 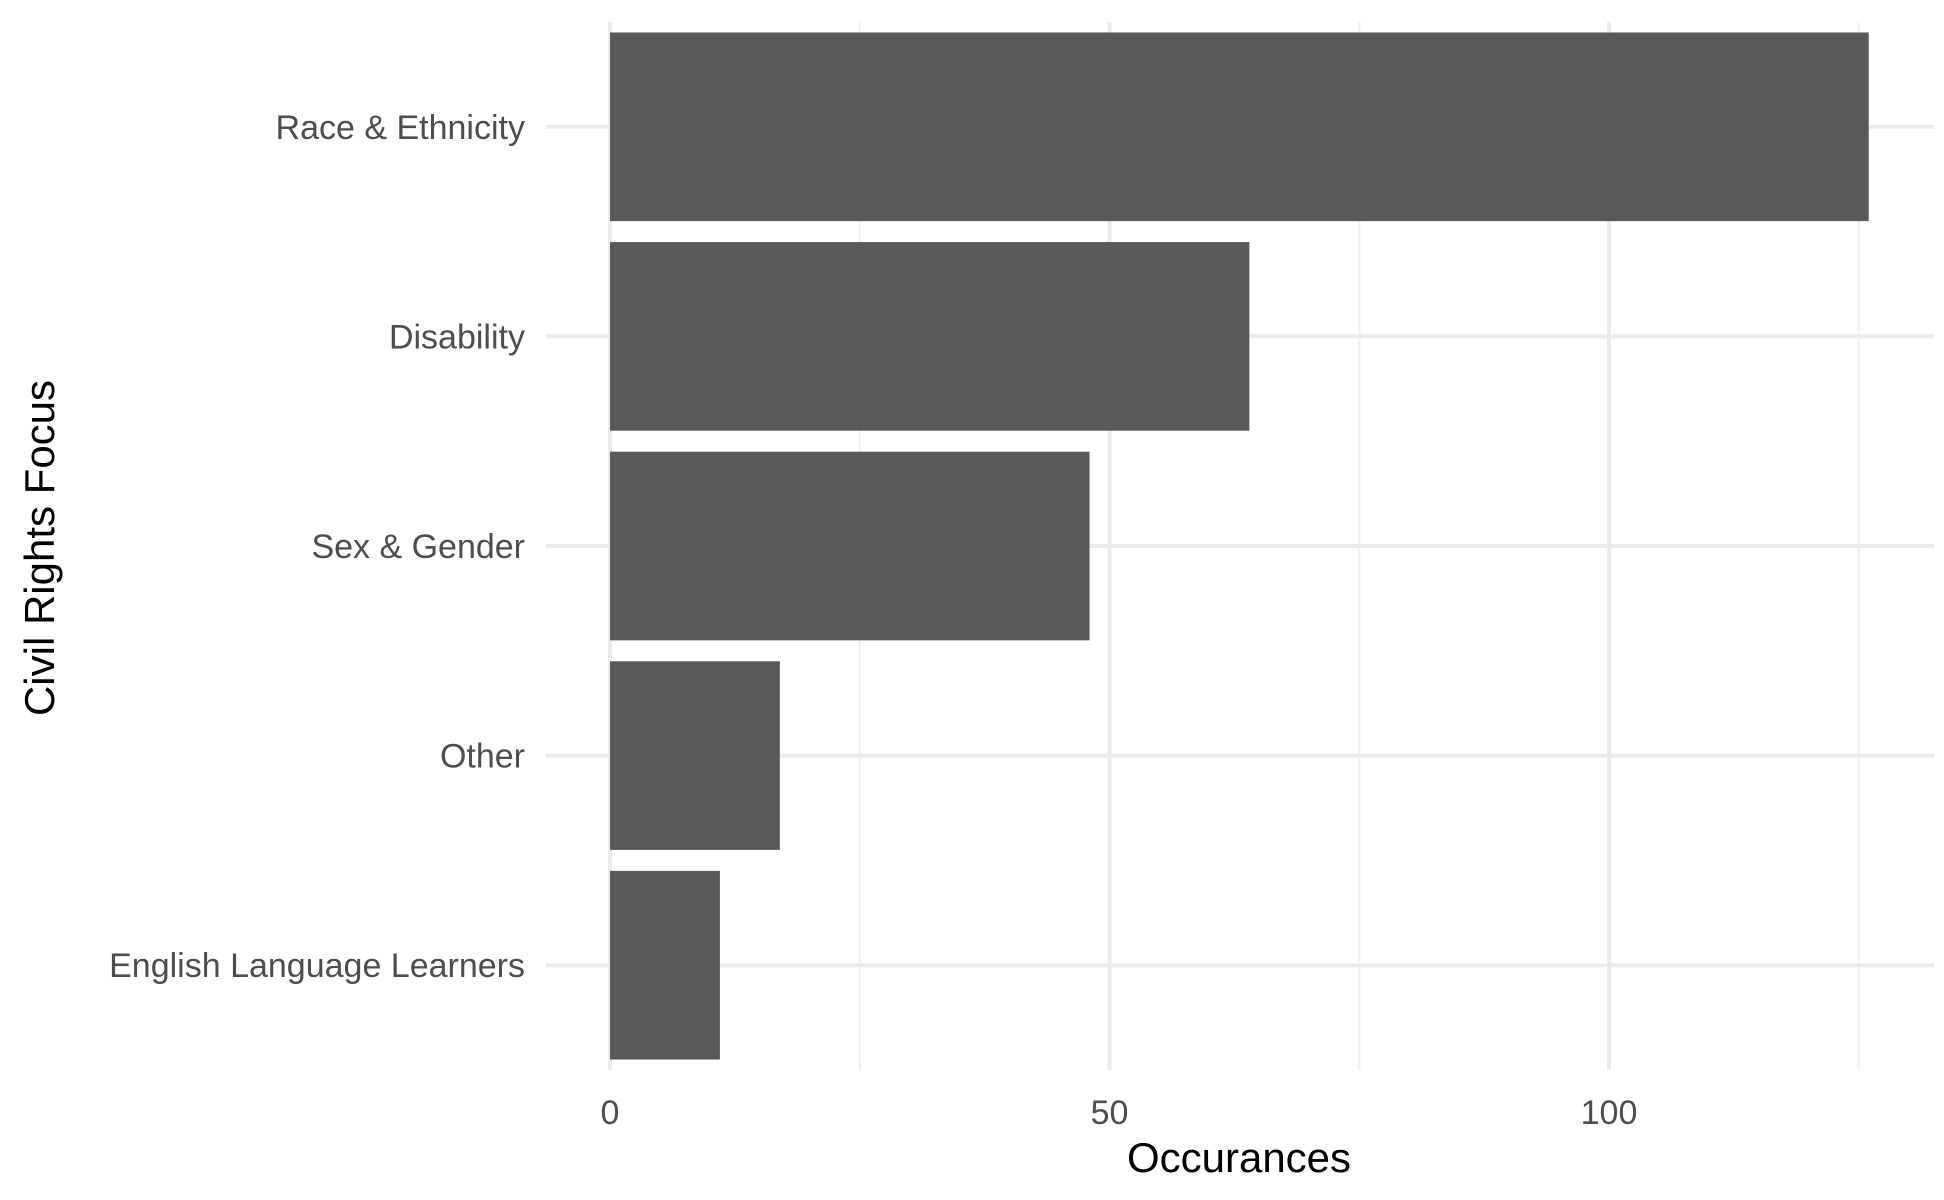 I want to click on y-tick-label: Other, so click(x=482, y=757).